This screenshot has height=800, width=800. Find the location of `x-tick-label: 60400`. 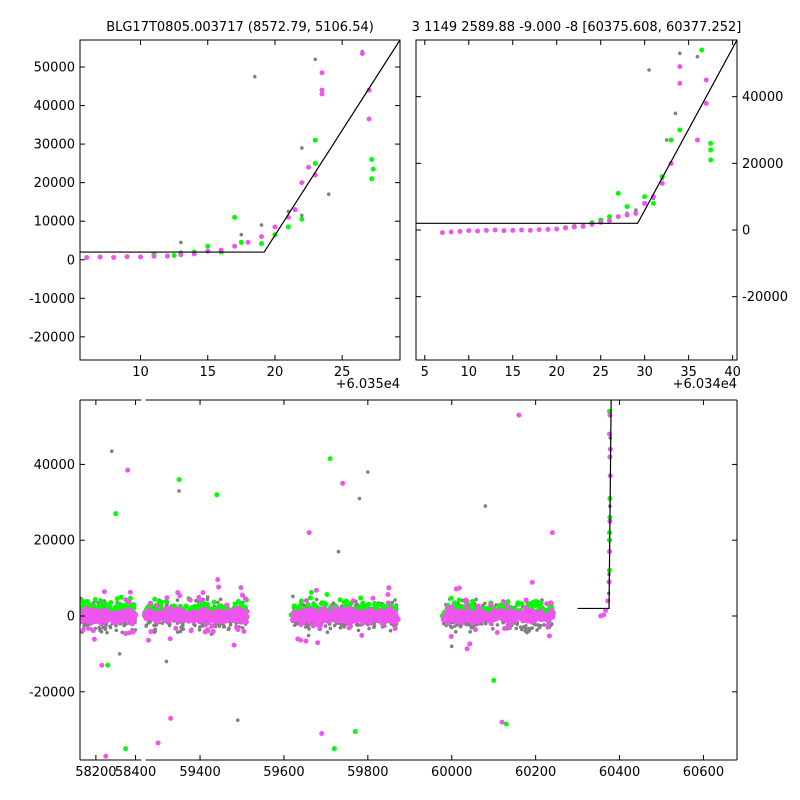

x-tick-label: 60400 is located at coordinates (619, 772).